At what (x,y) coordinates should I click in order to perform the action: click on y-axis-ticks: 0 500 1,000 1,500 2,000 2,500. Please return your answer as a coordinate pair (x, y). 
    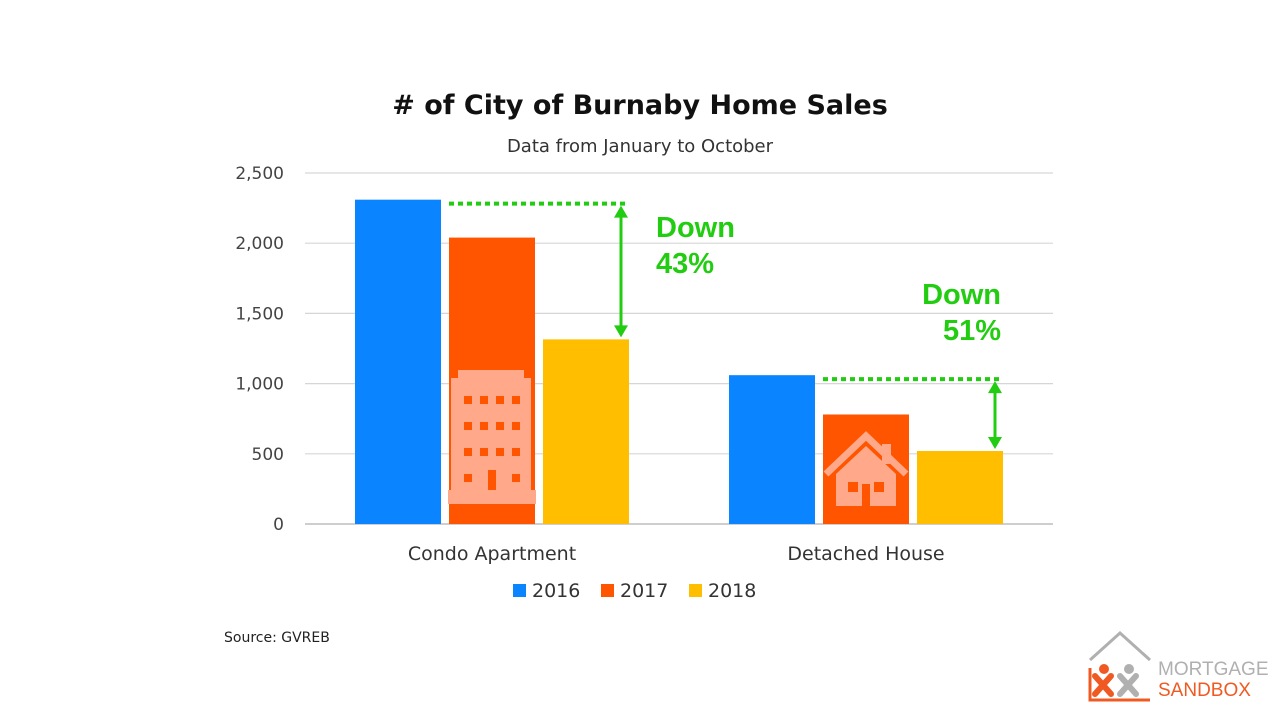
    Looking at the image, I should click on (259, 349).